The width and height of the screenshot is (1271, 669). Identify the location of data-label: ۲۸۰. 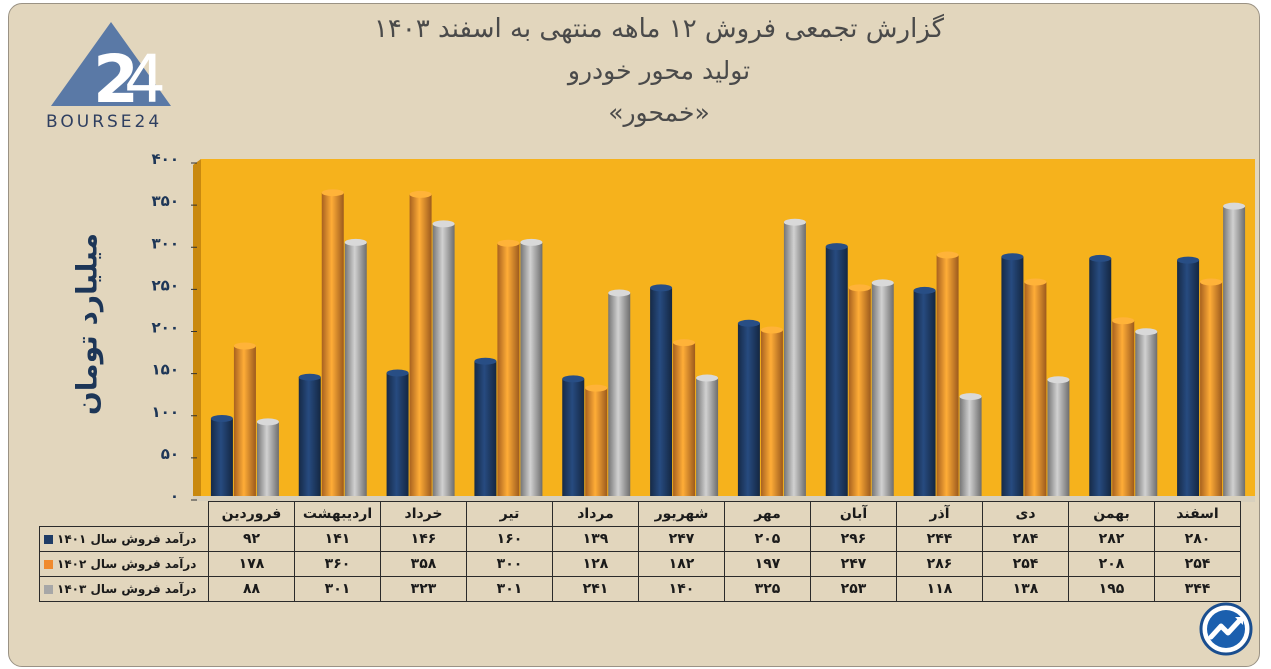
(1197, 539).